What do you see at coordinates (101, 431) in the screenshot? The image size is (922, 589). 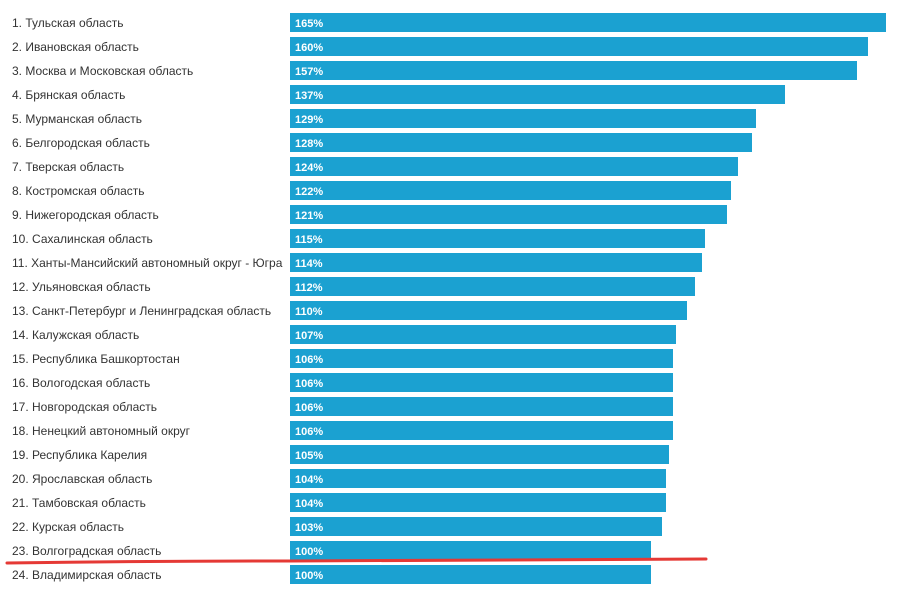 I see `category-label: 18. Ненецкий автономный округ` at bounding box center [101, 431].